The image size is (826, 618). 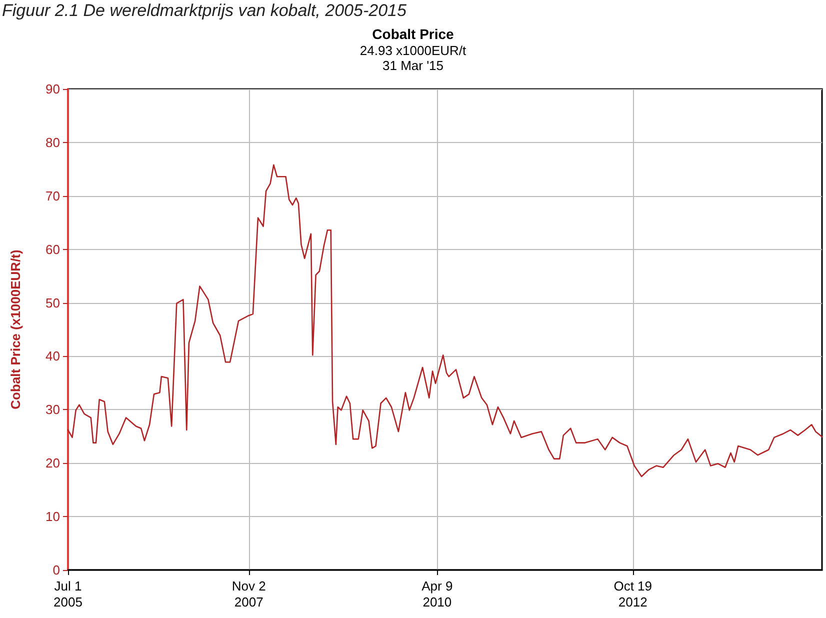 I want to click on y-tick-label: 20, so click(x=53, y=463).